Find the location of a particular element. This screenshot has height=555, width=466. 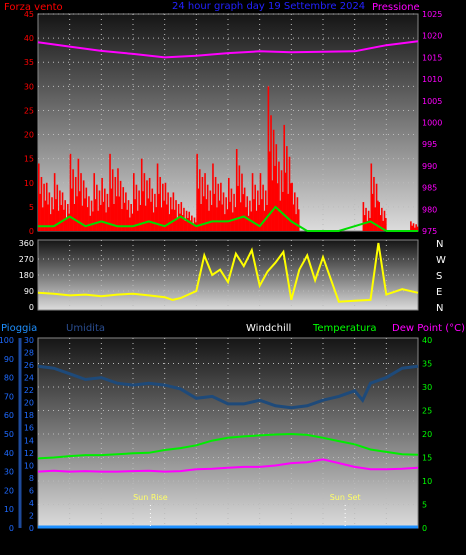

wind-y-tick: 5 is located at coordinates (31, 207).